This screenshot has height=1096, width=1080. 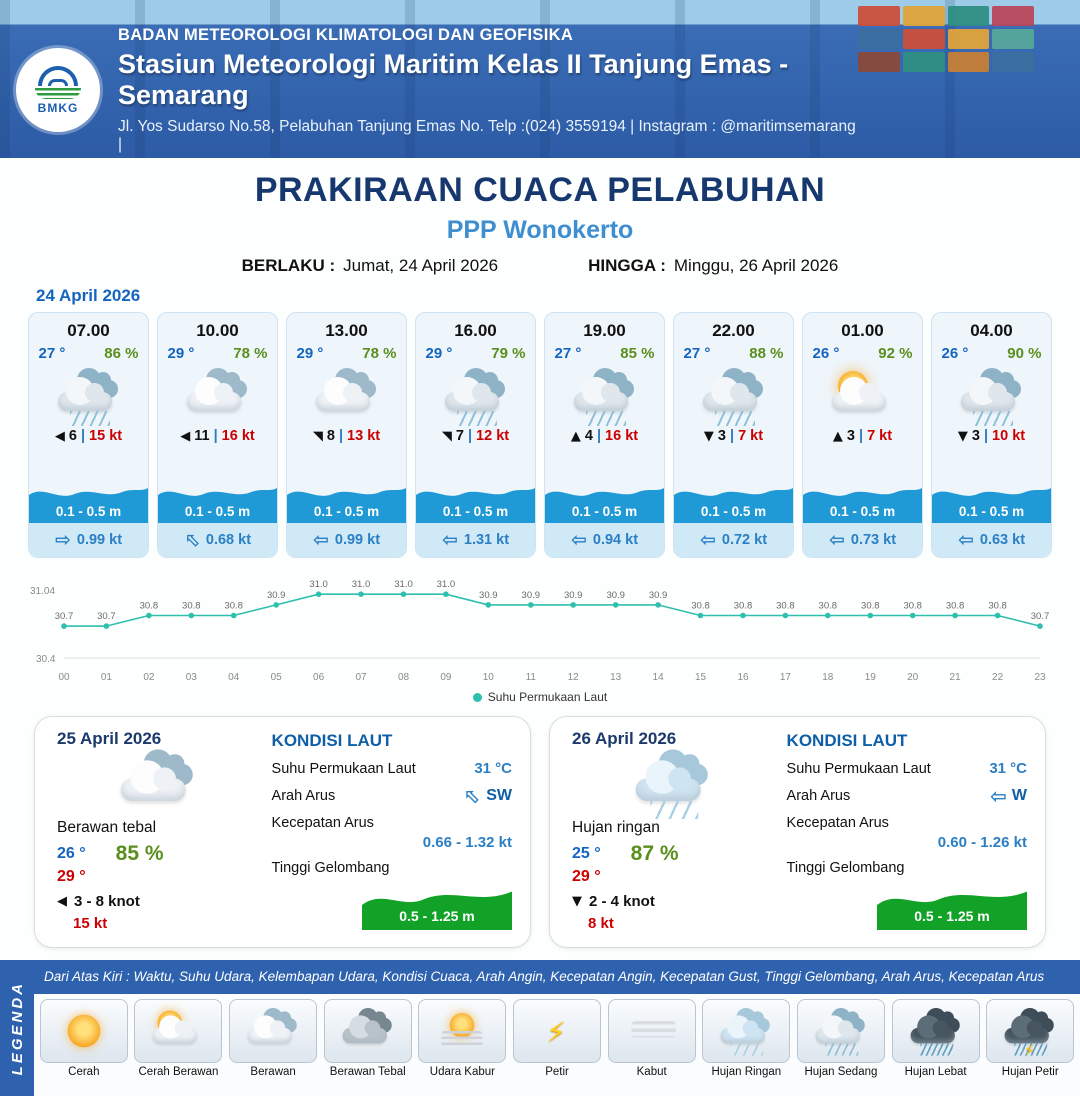 I want to click on svg-text: 09, so click(x=446, y=677).